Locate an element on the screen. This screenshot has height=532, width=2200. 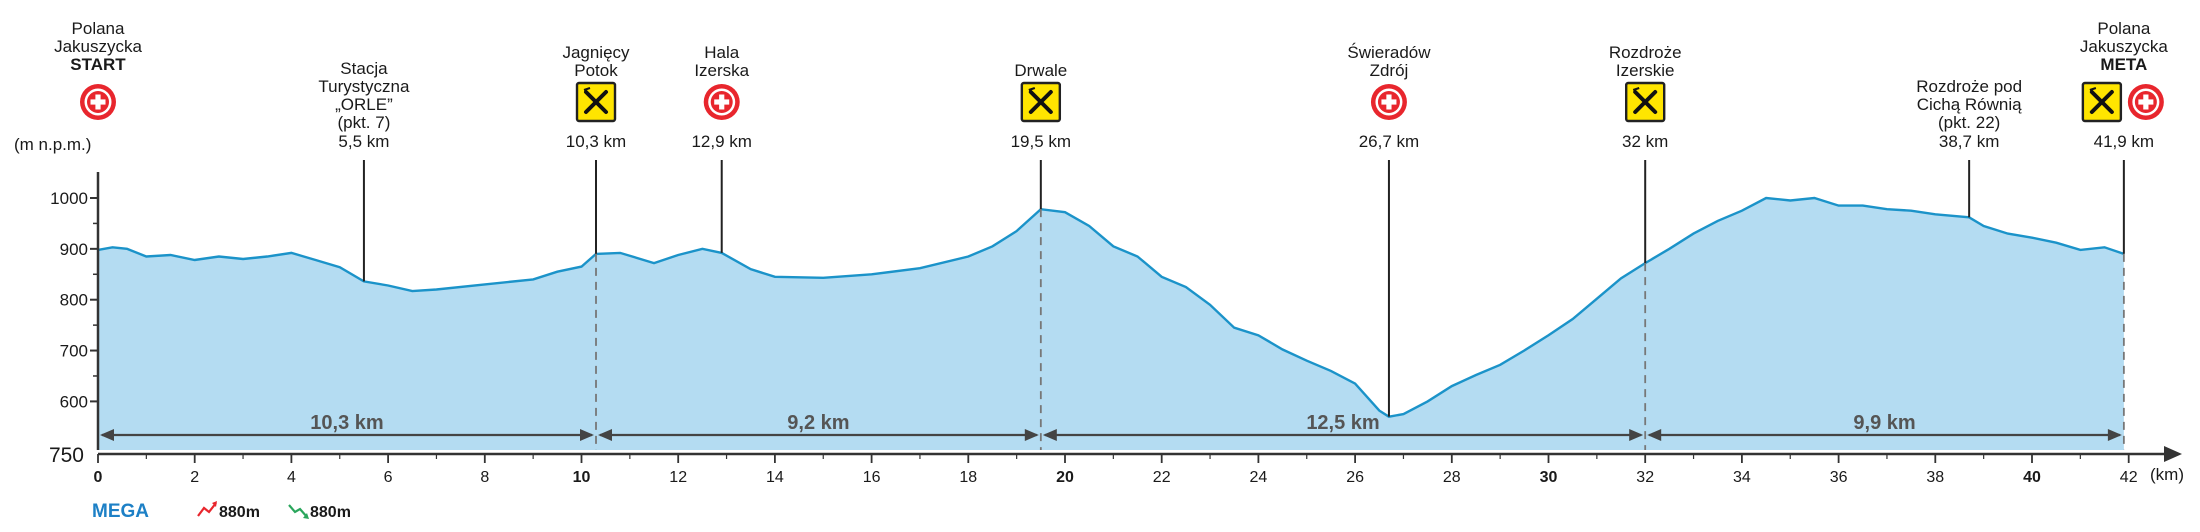
waypoint-name: Zdrój is located at coordinates (1389, 70).